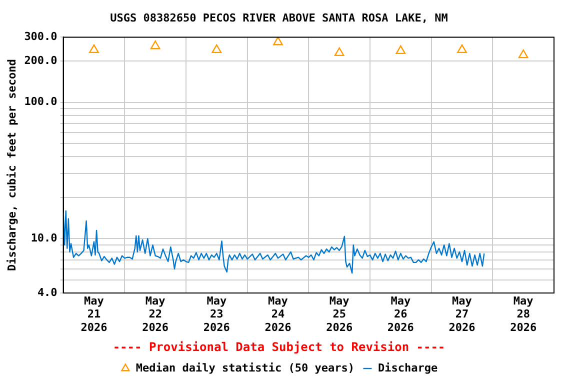 This screenshot has width=576, height=384. Describe the element at coordinates (41, 37) in the screenshot. I see `y-tick-label: 300.0` at that location.